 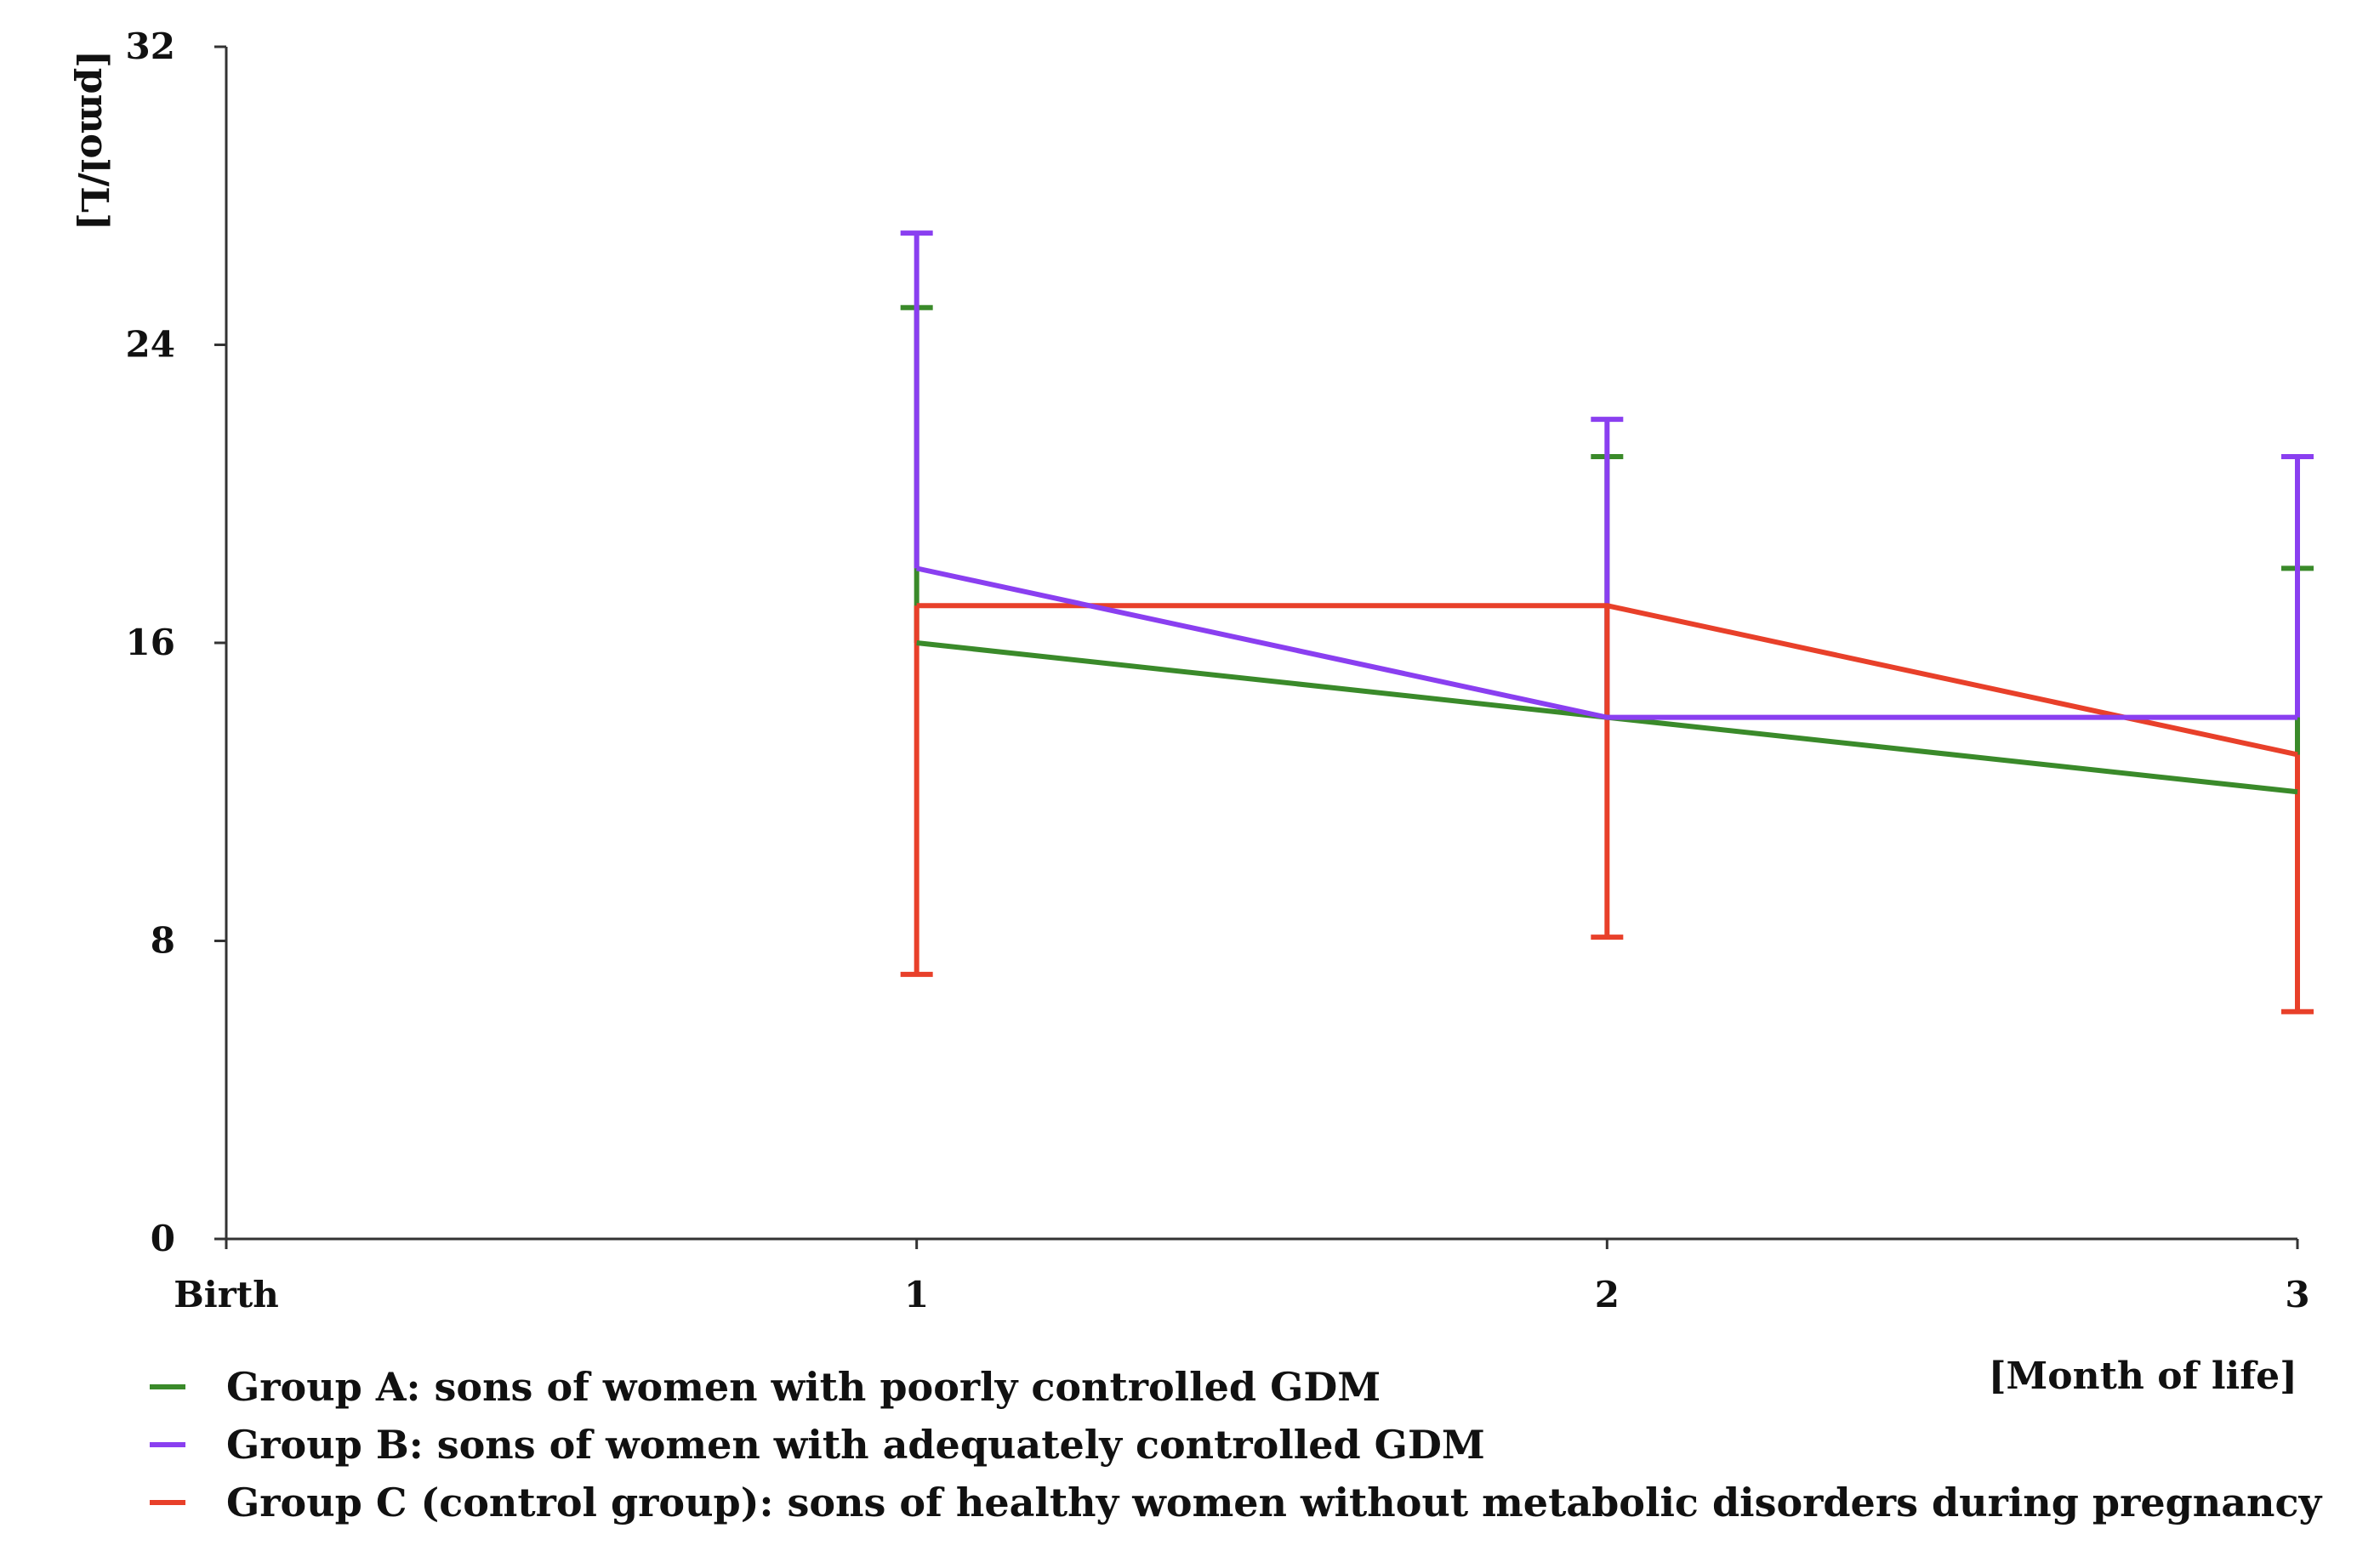 What do you see at coordinates (163, 1238) in the screenshot?
I see `y-tick-label: 0` at bounding box center [163, 1238].